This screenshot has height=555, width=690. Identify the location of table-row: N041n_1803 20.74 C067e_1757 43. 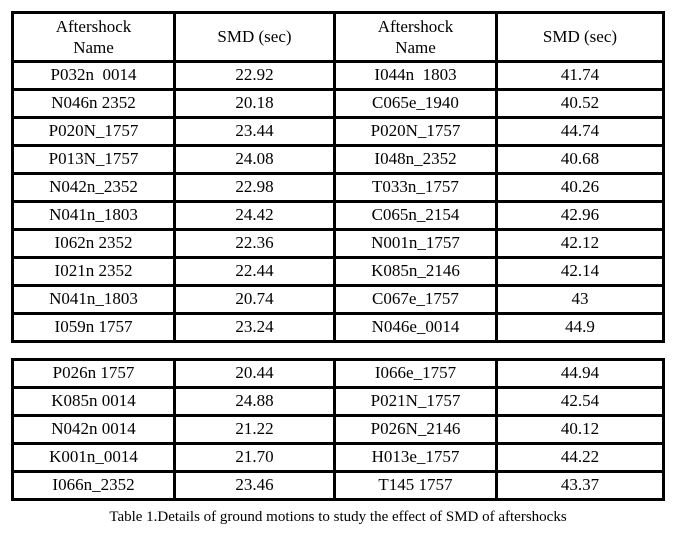
(338, 299).